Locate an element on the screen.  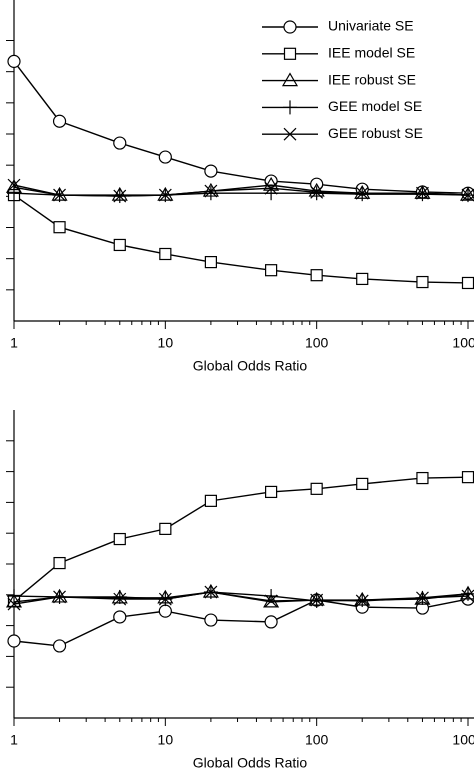
legend-label: IEE model SE is located at coordinates (371, 53).